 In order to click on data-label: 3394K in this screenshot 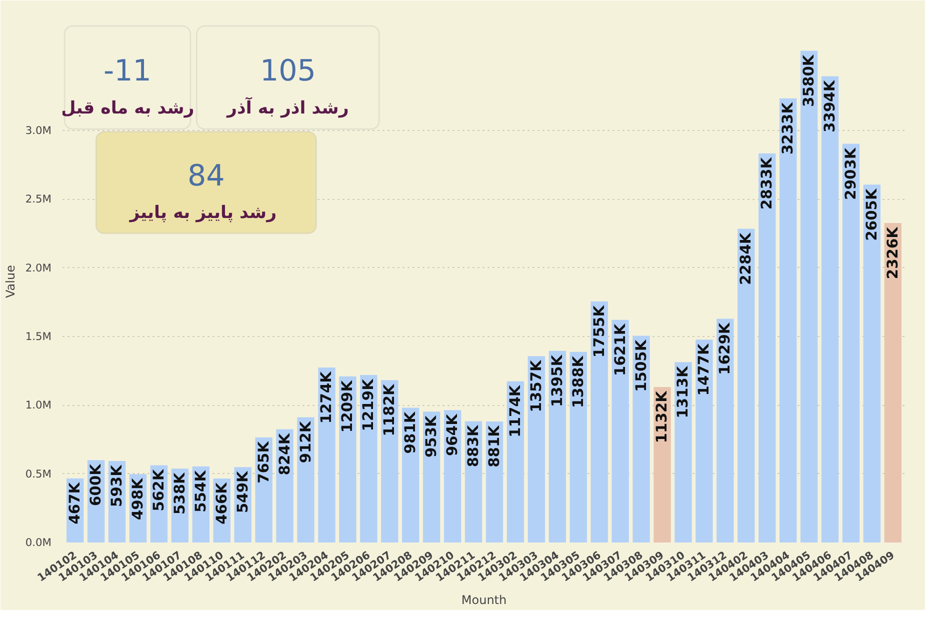, I will do `click(830, 106)`.